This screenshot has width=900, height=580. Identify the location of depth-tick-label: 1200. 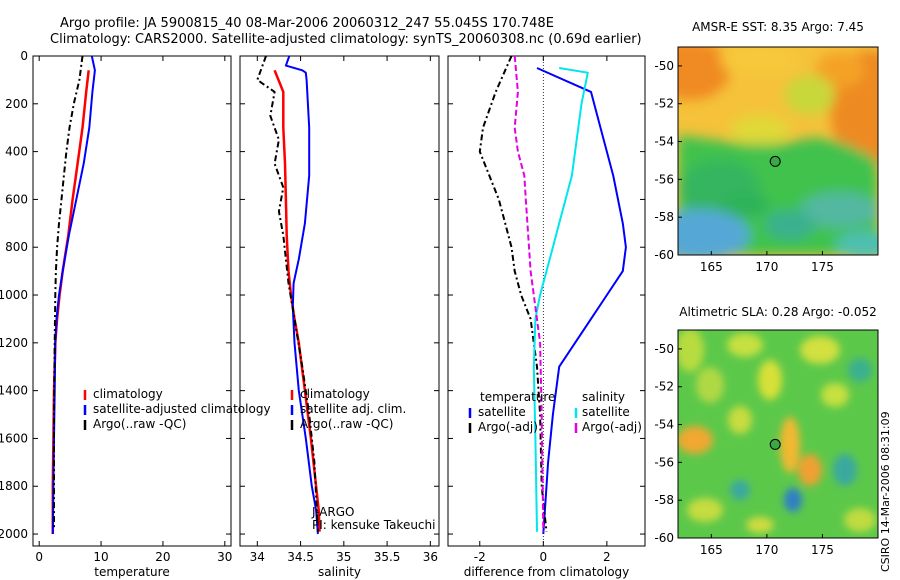
(14, 343).